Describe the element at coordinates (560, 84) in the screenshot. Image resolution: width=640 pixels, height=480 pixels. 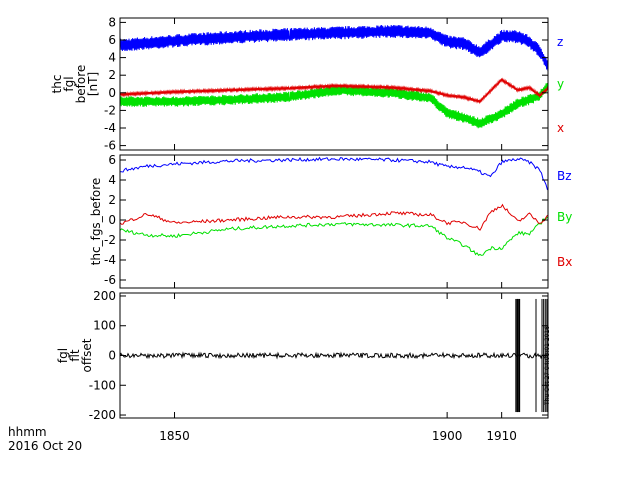
I see `legend-top-y: y` at that location.